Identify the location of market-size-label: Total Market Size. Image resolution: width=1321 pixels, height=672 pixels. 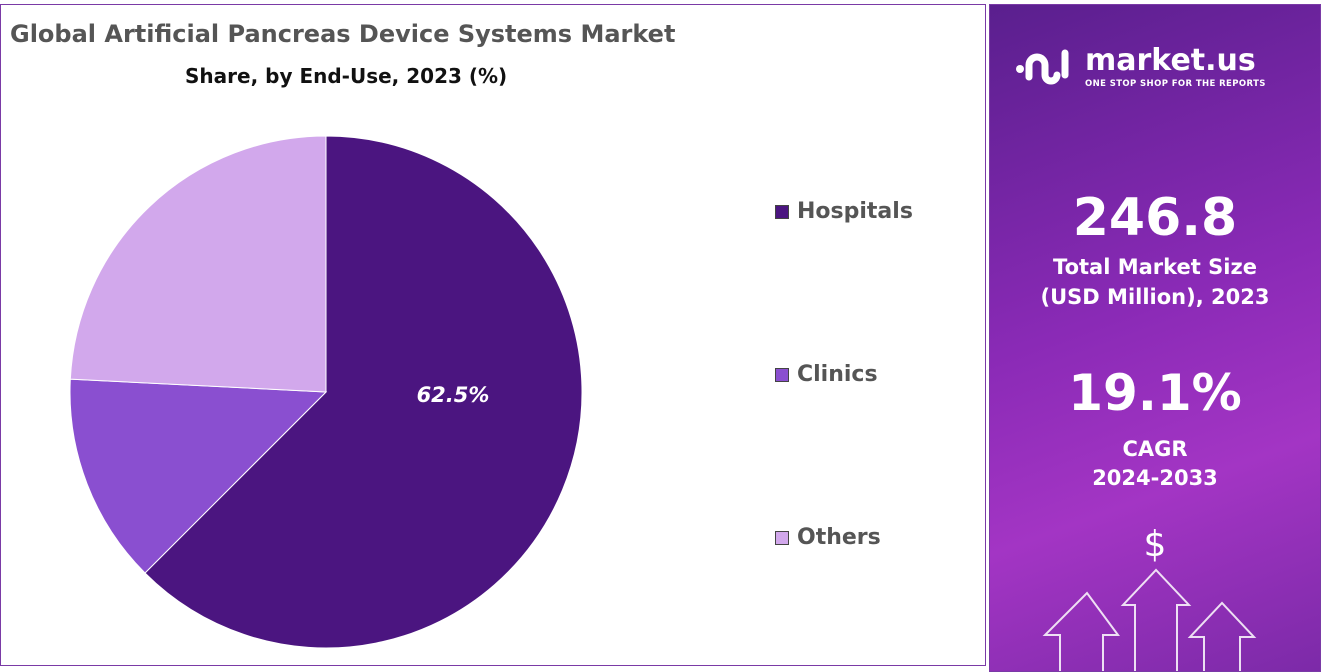
(1155, 267).